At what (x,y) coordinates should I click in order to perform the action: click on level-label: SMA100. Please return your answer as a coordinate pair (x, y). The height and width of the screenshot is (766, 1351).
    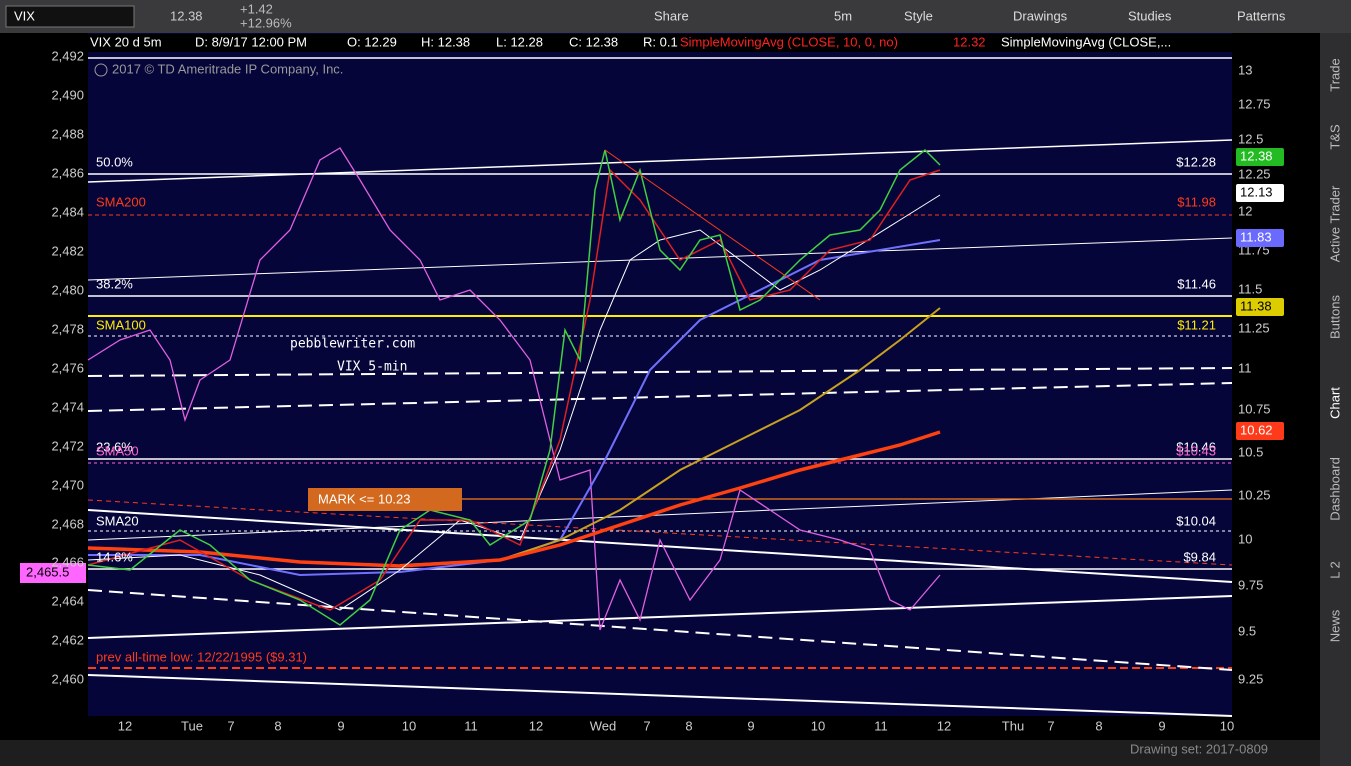
    Looking at the image, I should click on (121, 324).